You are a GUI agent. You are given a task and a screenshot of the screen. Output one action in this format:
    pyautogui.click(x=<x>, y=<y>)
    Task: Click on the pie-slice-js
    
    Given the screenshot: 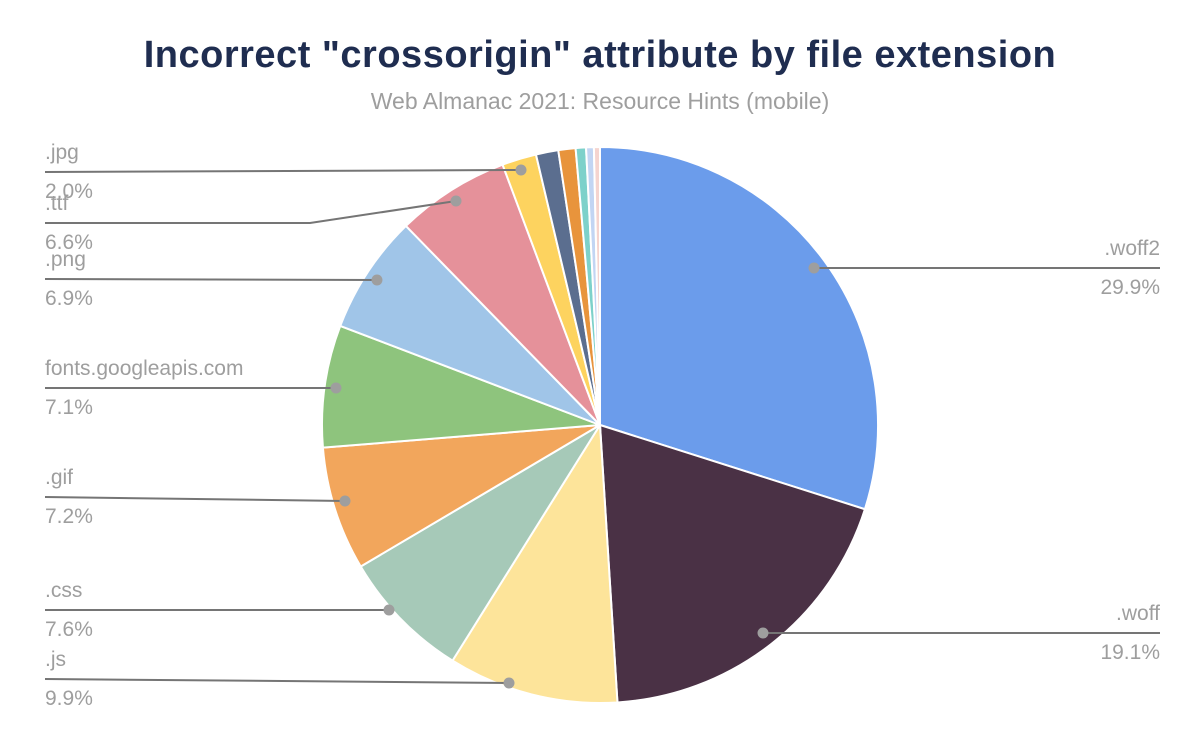 What is the action you would take?
    pyautogui.click(x=535, y=564)
    